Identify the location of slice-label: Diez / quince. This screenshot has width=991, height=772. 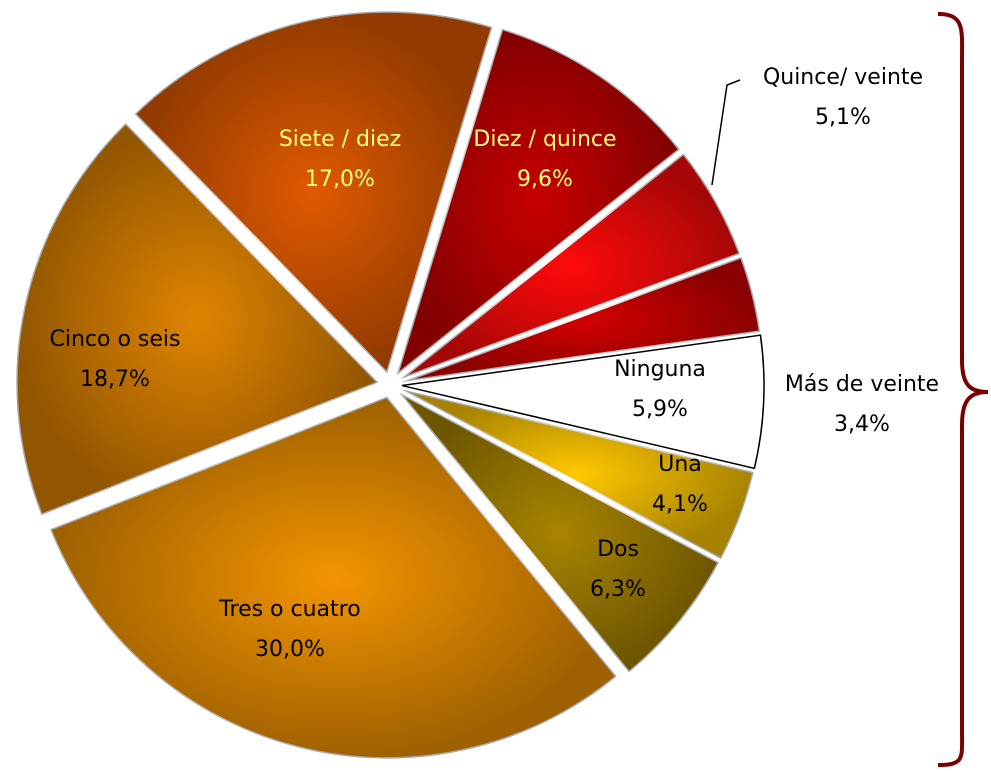
(544, 139).